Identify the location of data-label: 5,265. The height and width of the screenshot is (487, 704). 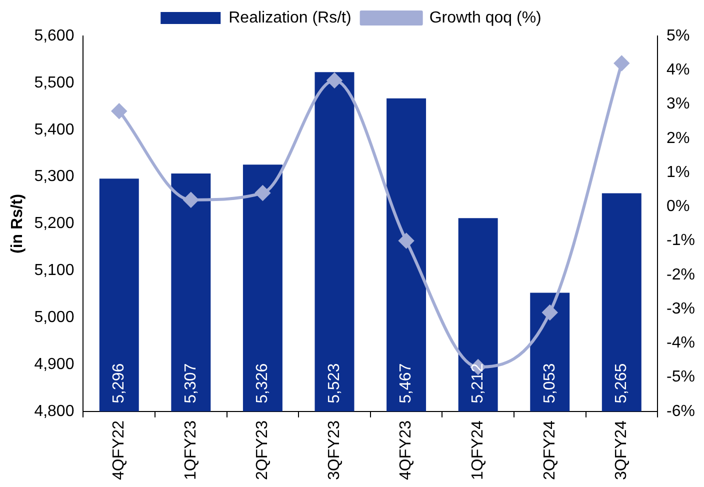
(621, 383).